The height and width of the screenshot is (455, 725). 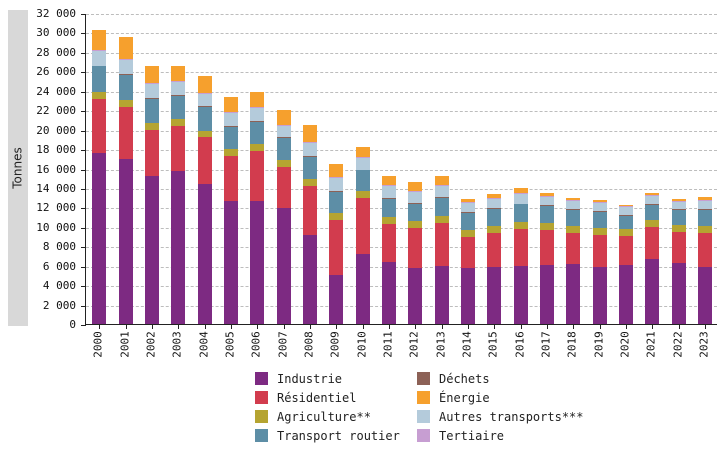 I want to click on bar-2000, so click(x=99, y=176).